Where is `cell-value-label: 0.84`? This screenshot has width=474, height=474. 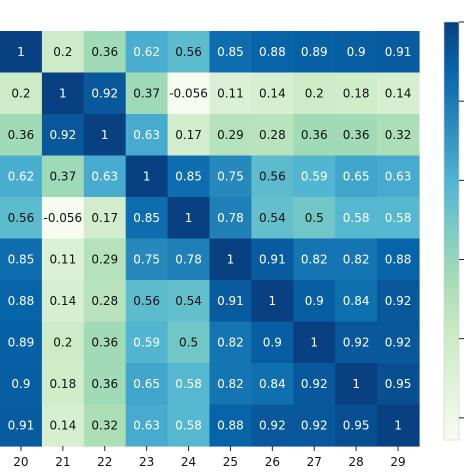 cell-value-label: 0.84 is located at coordinates (356, 301).